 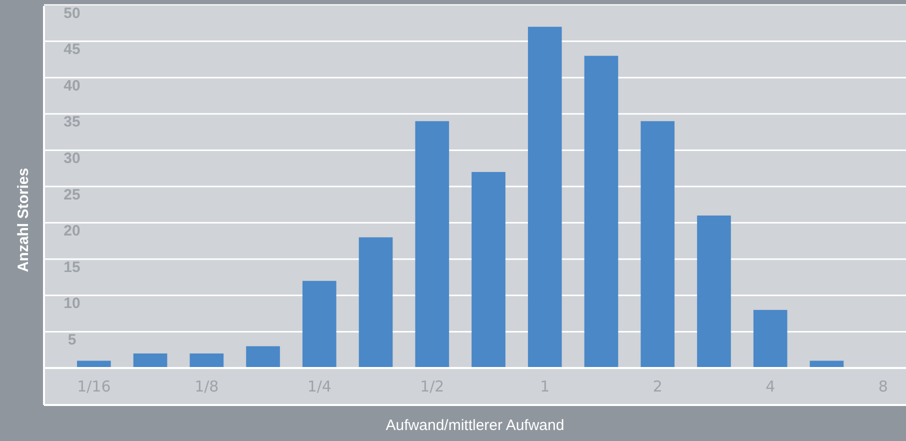 What do you see at coordinates (23, 220) in the screenshot?
I see `y-axis-title: Anzahl Stories` at bounding box center [23, 220].